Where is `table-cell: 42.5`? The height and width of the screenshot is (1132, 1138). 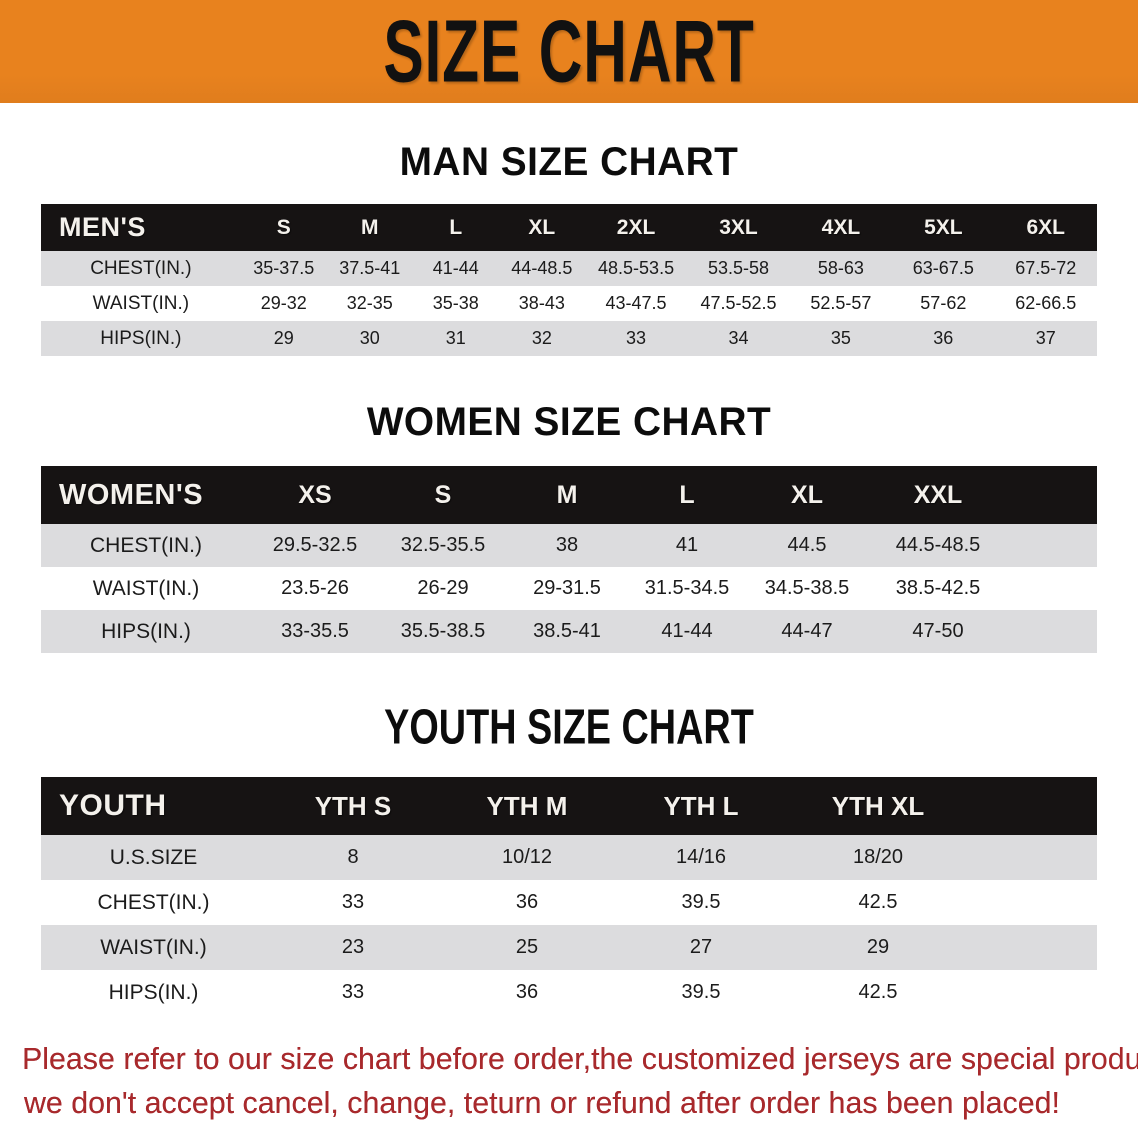
table-cell: 42.5 is located at coordinates (878, 902).